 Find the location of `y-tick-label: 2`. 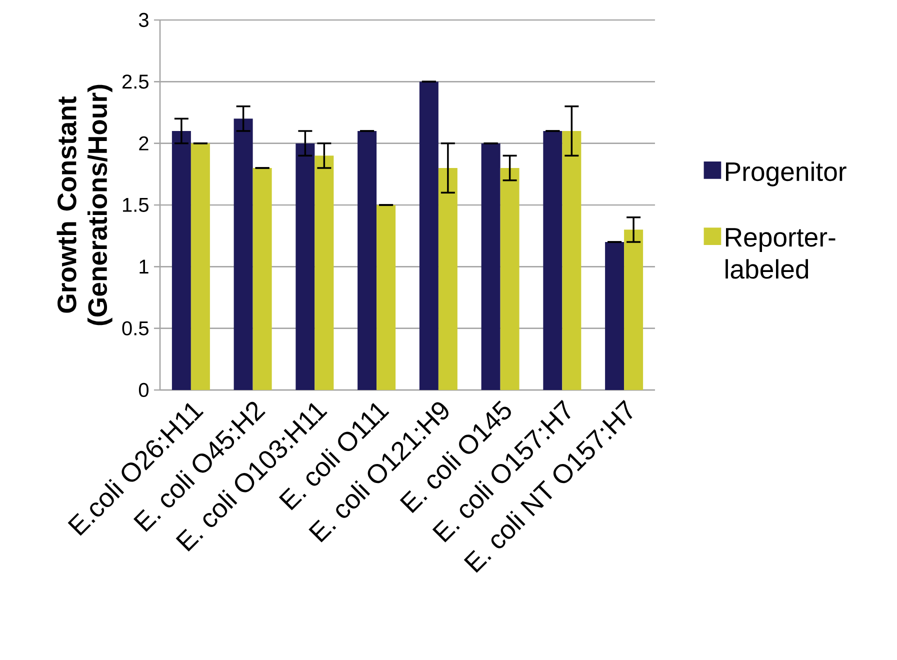

y-tick-label: 2 is located at coordinates (143, 143).